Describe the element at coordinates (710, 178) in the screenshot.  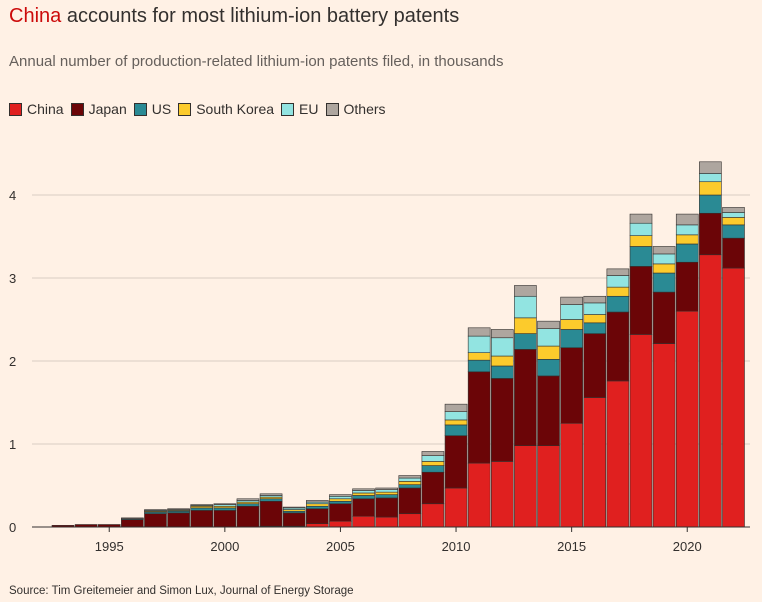
I see `bar-segment-eu-2021` at that location.